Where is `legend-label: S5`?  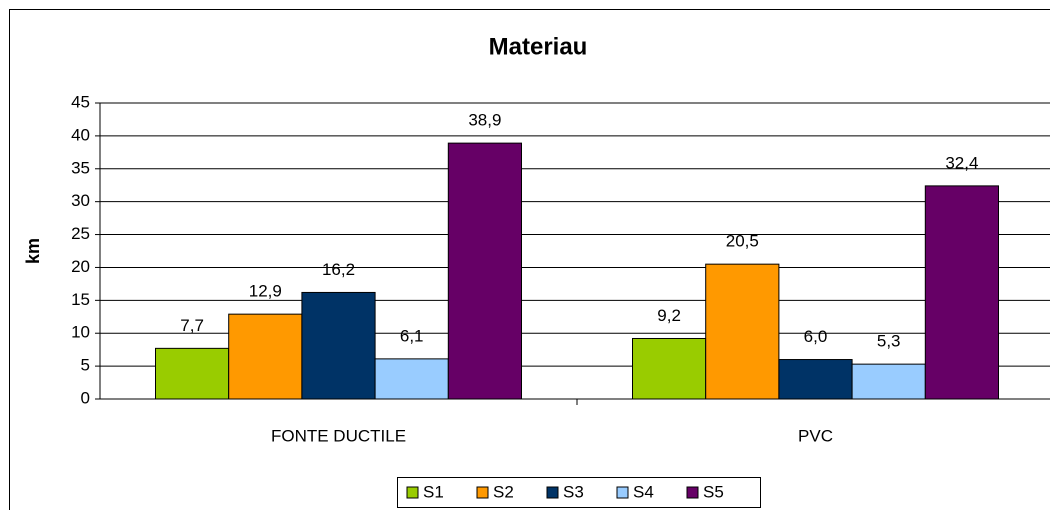
legend-label: S5 is located at coordinates (713, 491).